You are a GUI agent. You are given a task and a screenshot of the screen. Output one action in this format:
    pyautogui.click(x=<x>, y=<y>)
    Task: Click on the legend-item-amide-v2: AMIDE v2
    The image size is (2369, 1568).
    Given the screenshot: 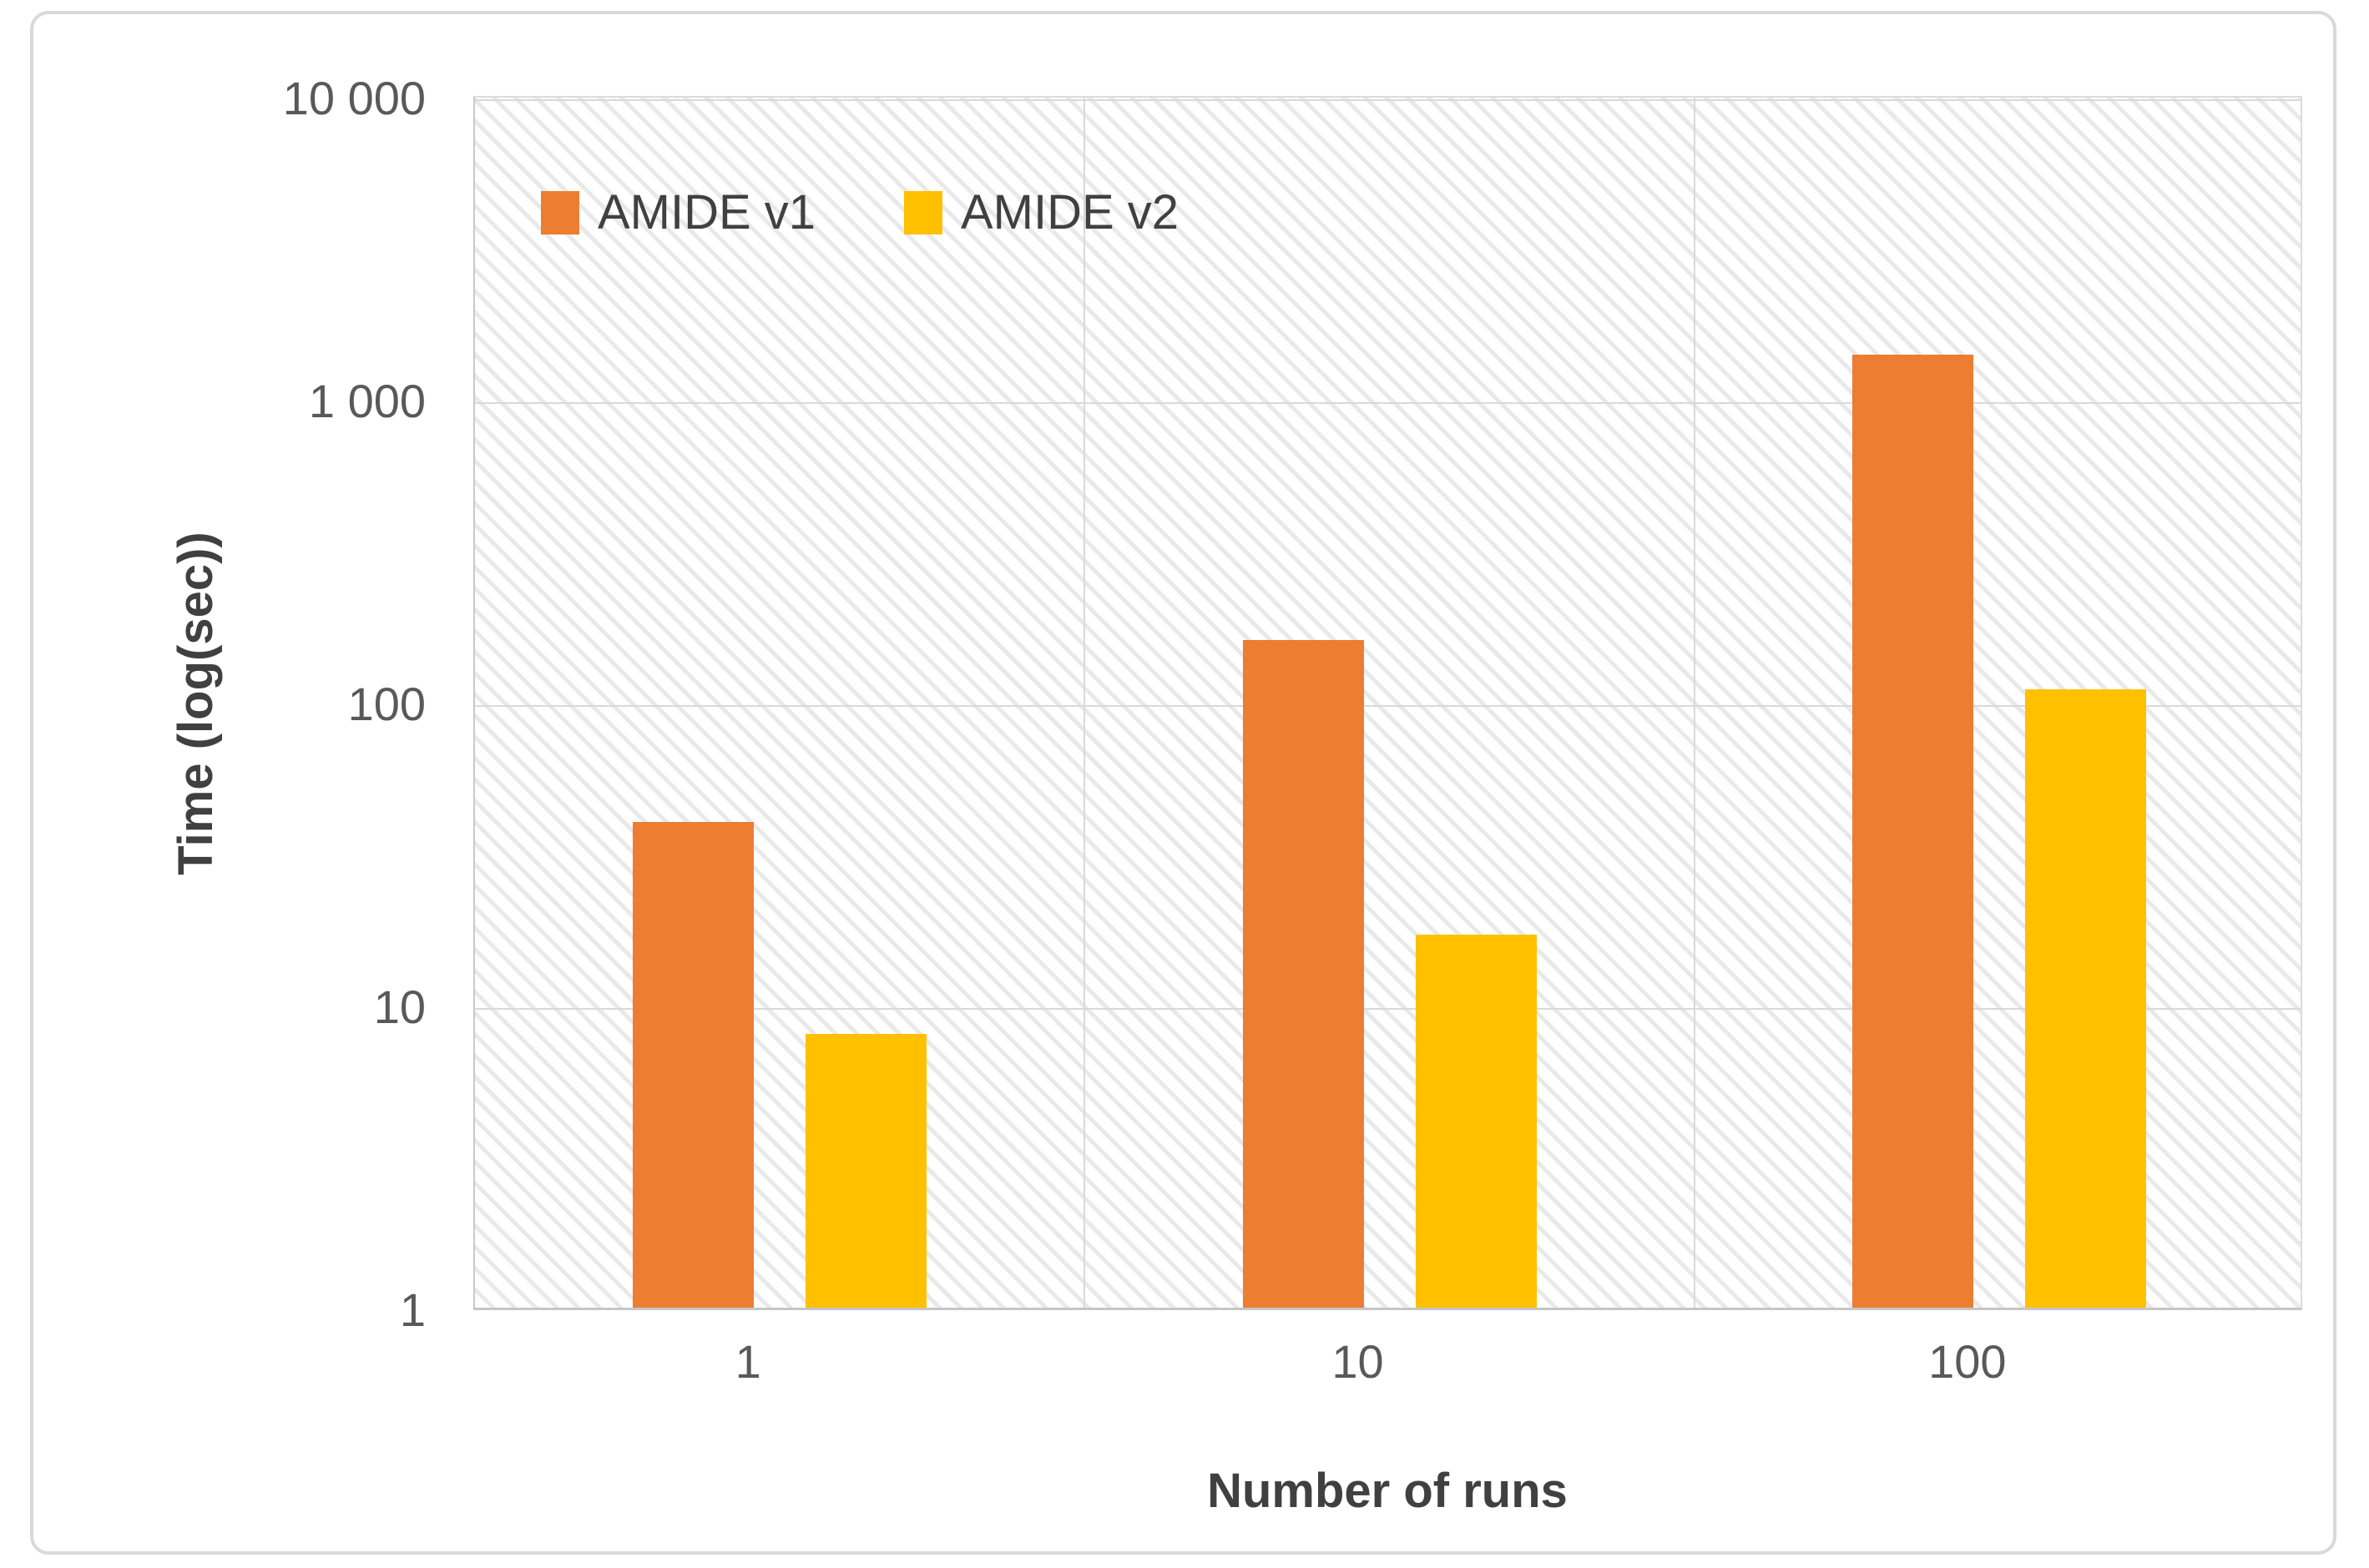 What is the action you would take?
    pyautogui.click(x=1041, y=212)
    